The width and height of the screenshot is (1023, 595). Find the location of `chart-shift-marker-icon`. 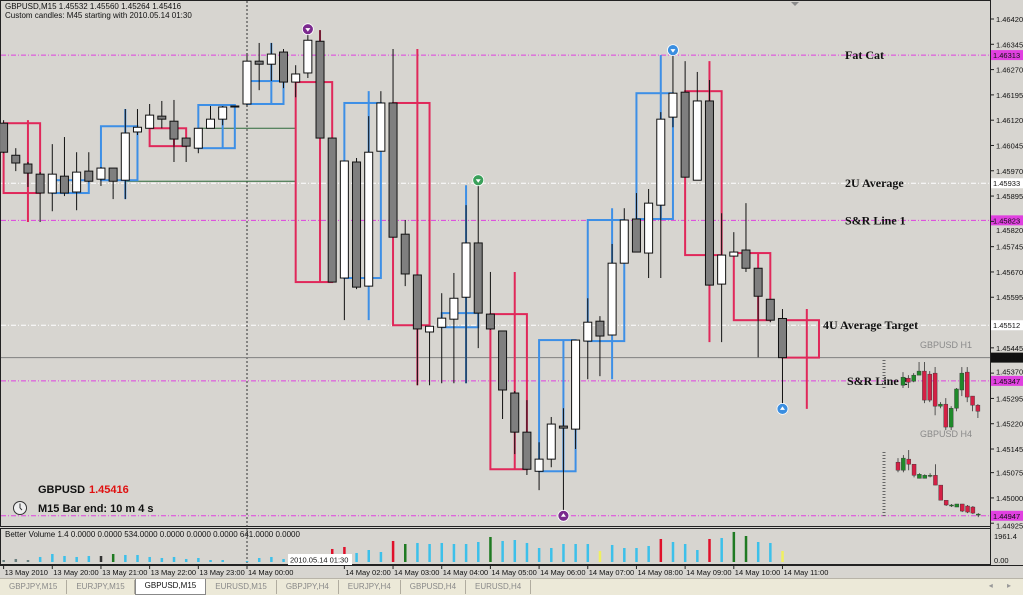

chart-shift-marker-icon is located at coordinates (795, 4).